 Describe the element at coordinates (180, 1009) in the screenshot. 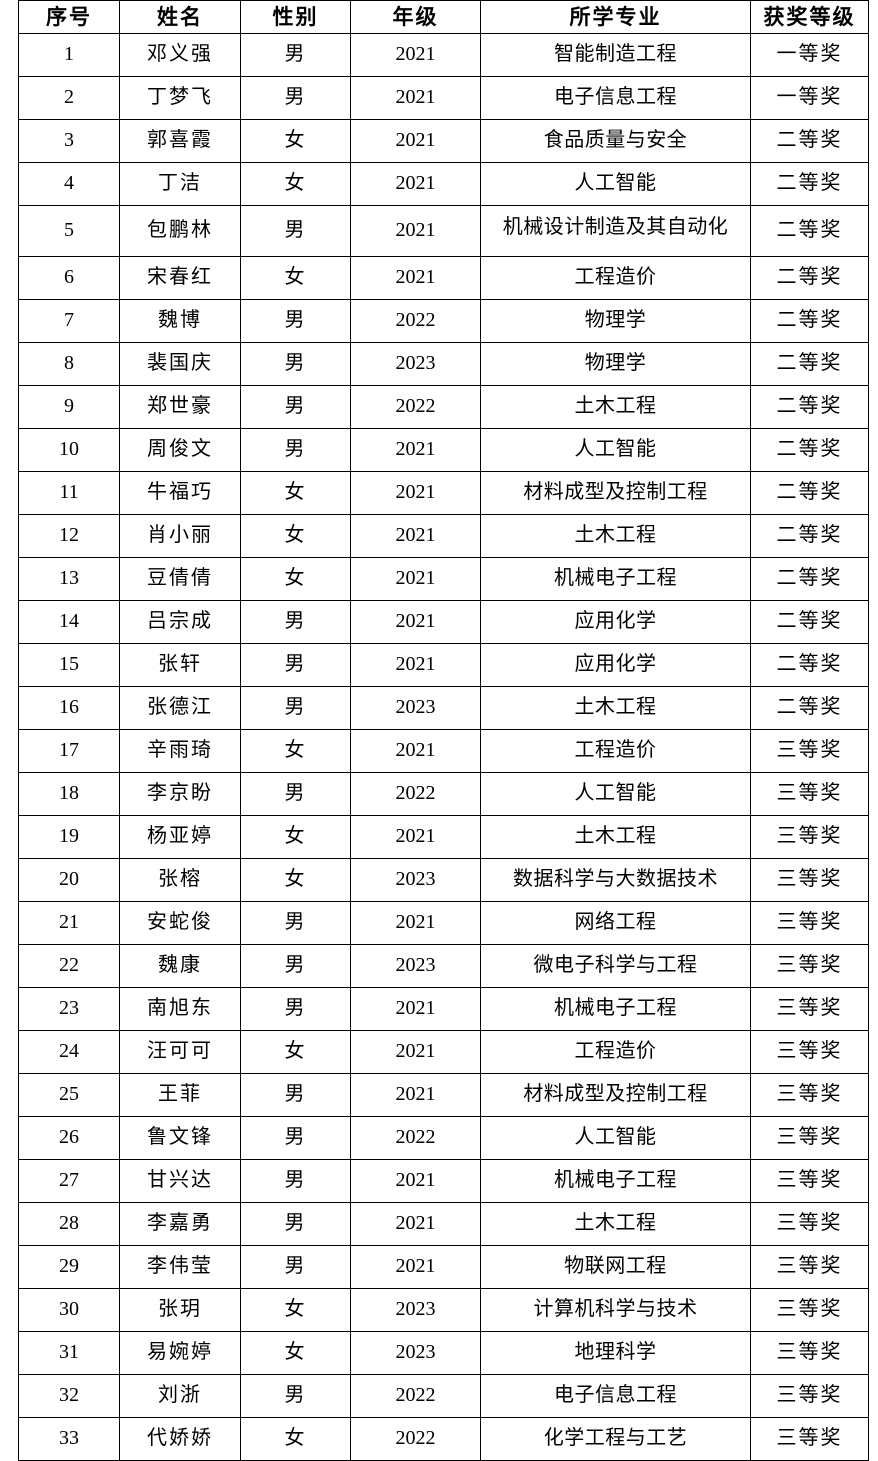

I see `cell-name: 南旭东` at that location.